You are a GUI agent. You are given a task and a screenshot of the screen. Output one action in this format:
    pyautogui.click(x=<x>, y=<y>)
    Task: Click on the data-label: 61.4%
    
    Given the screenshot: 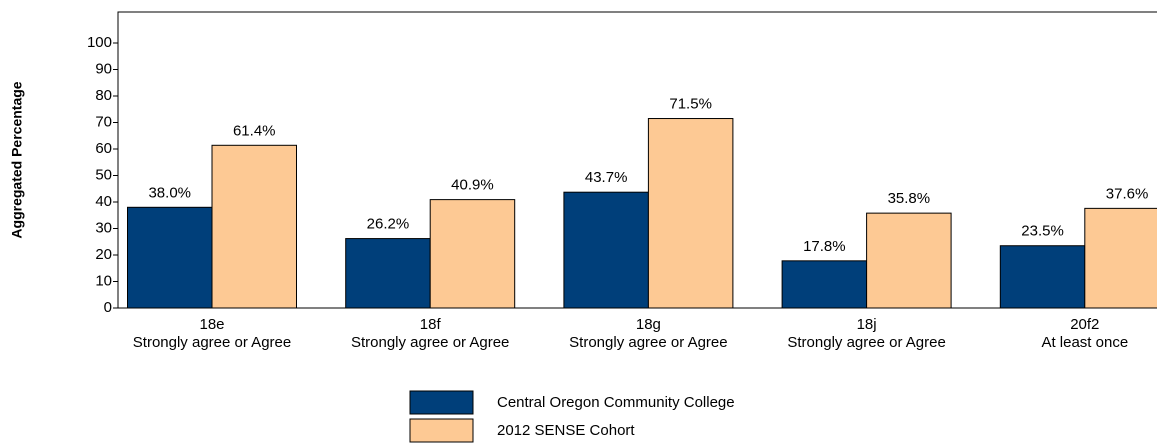 What is the action you would take?
    pyautogui.click(x=254, y=130)
    